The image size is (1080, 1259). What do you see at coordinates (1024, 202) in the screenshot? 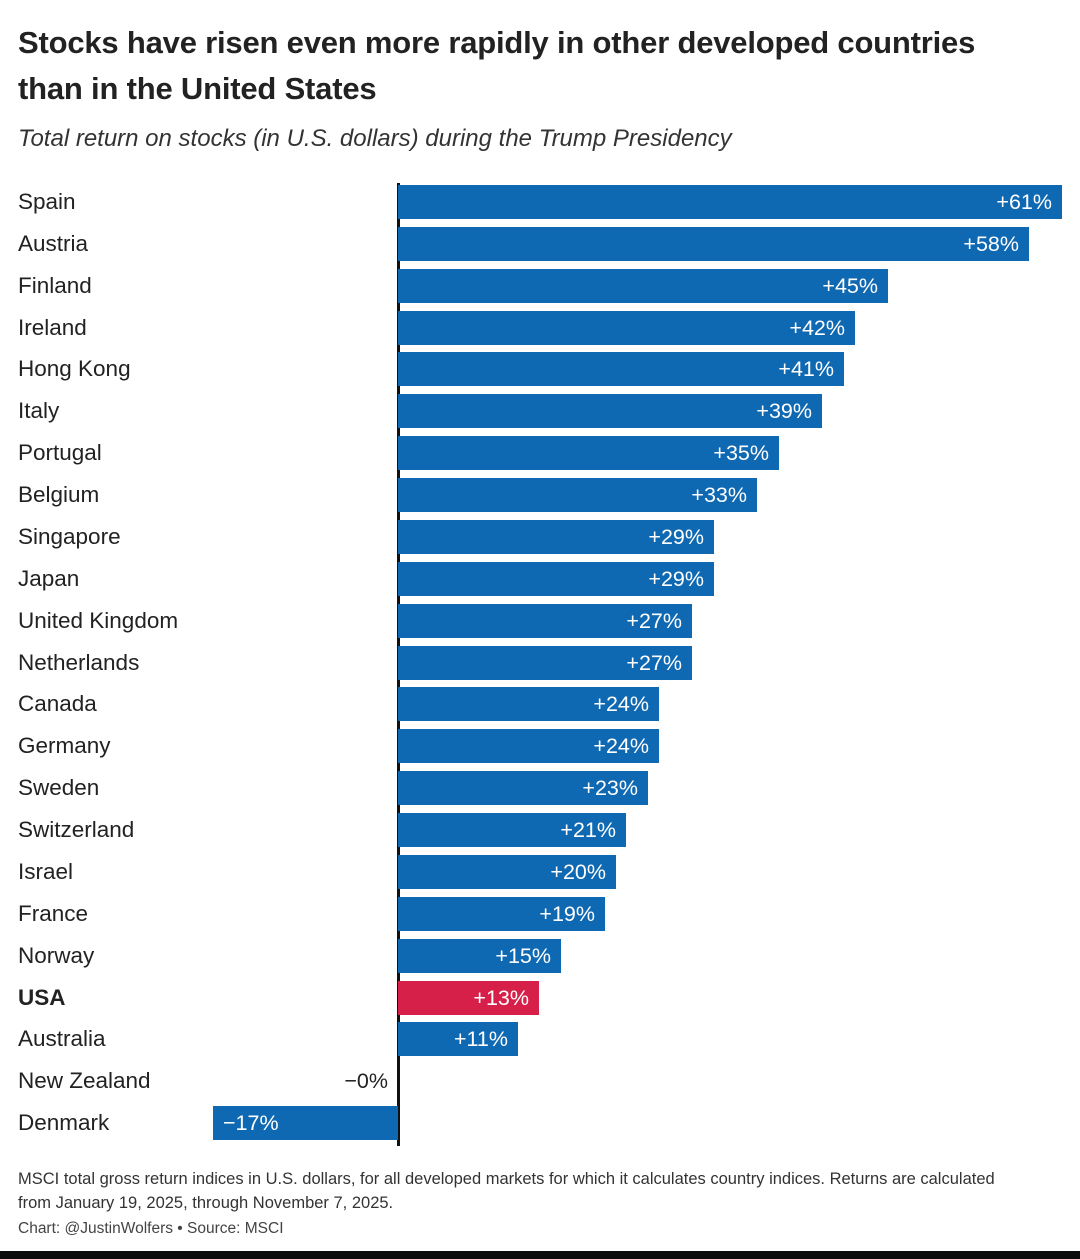
I see `value-label: +61%` at bounding box center [1024, 202].